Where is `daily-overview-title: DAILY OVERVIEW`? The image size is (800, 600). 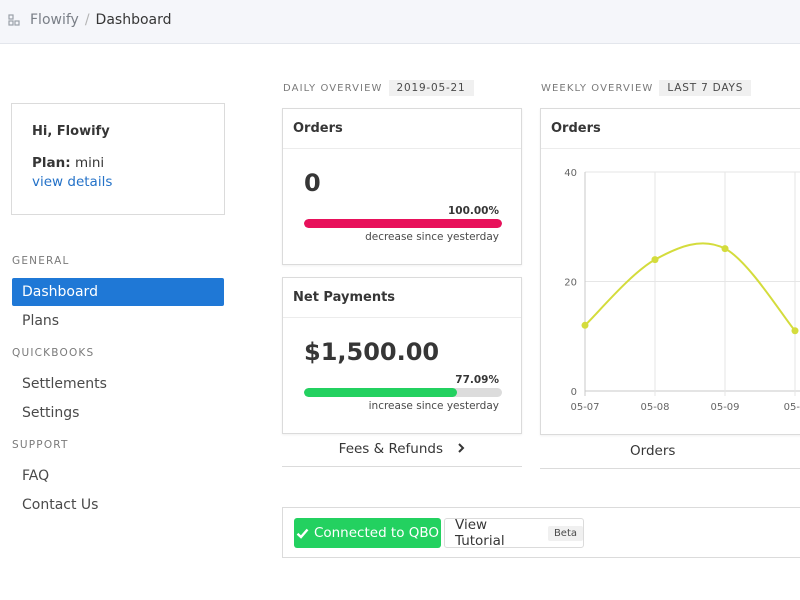
daily-overview-title: DAILY OVERVIEW is located at coordinates (333, 88).